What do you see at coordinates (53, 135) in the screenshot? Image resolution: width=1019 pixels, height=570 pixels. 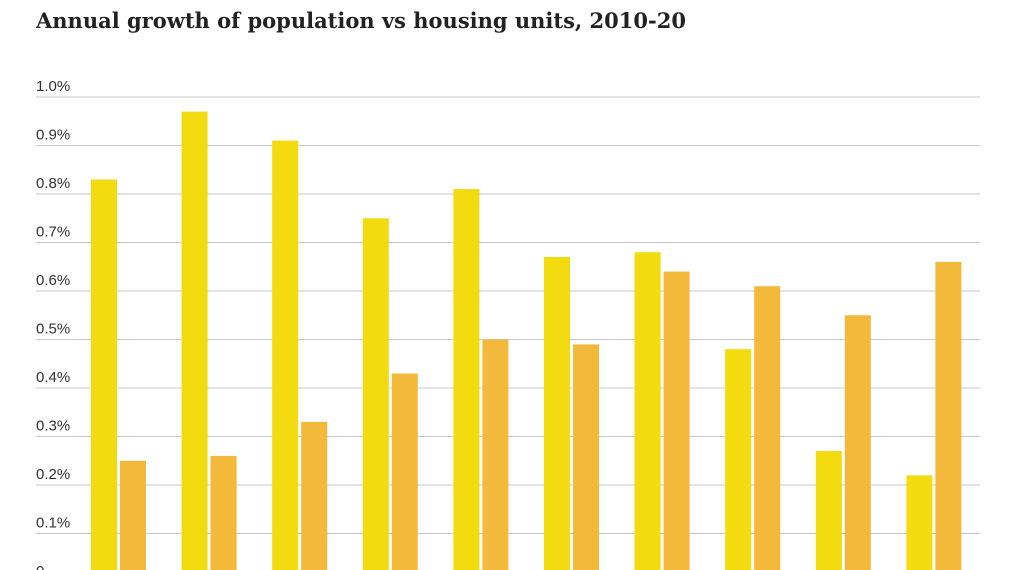 I see `y-tick-label: 0.9%` at bounding box center [53, 135].